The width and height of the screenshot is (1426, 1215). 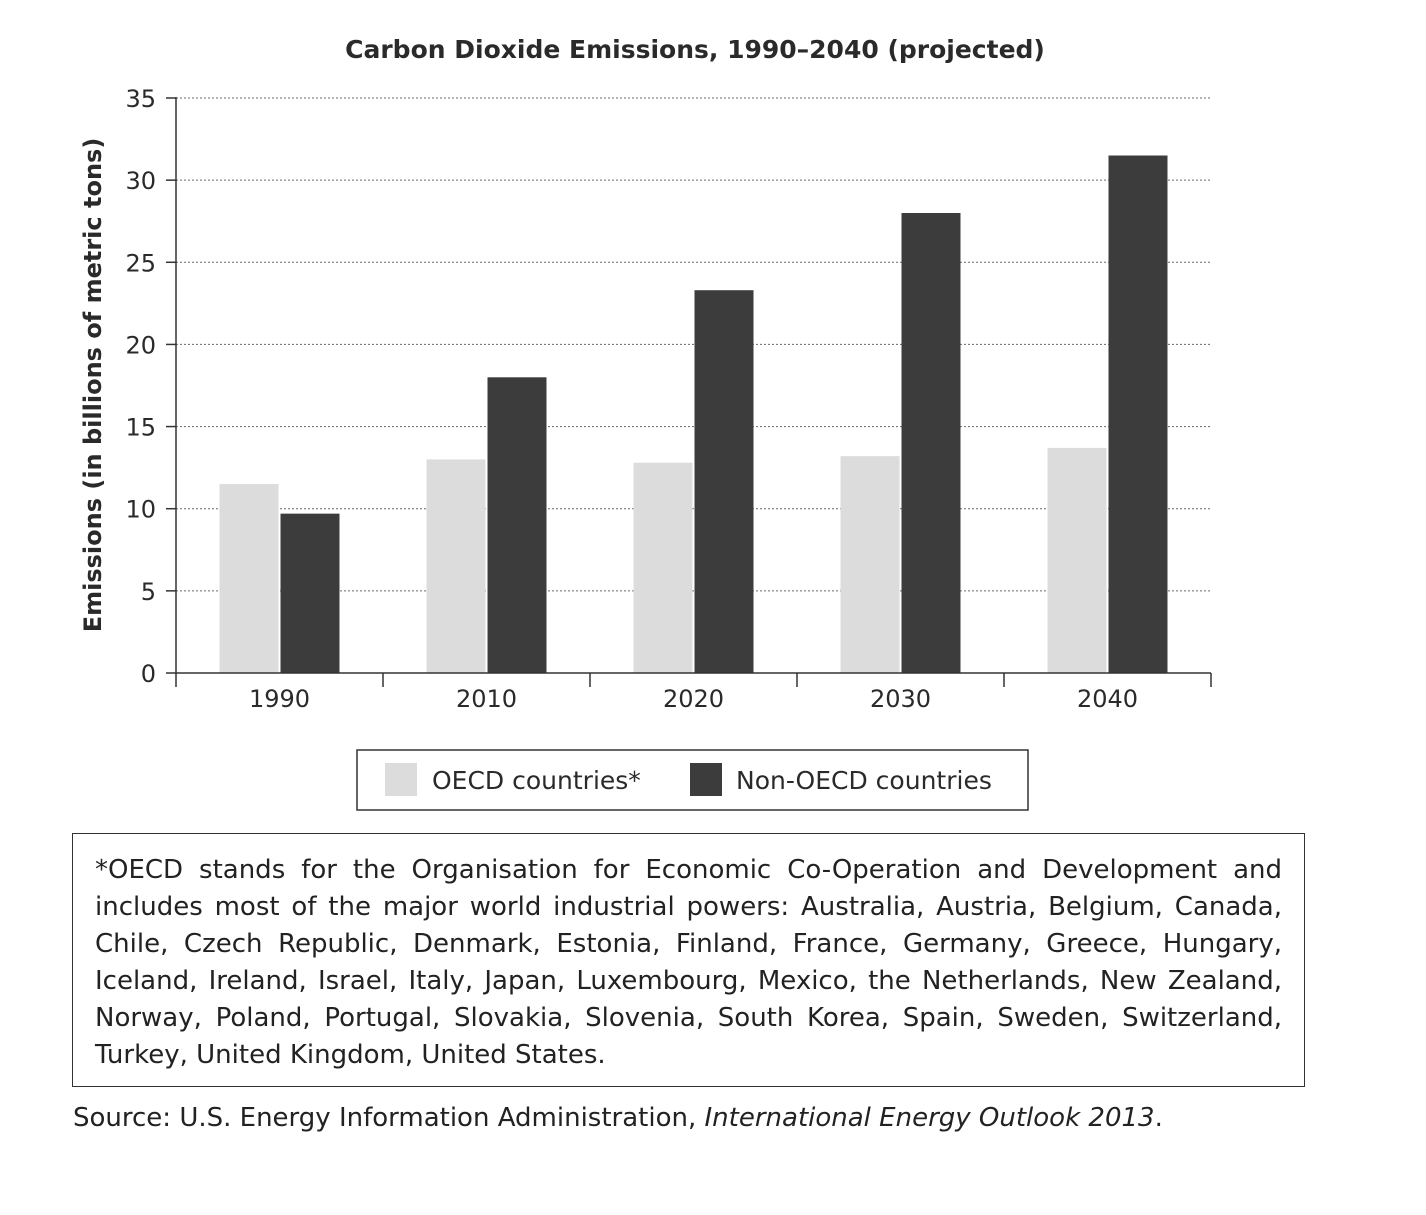 What do you see at coordinates (1107, 699) in the screenshot?
I see `x-tick-label: 2040` at bounding box center [1107, 699].